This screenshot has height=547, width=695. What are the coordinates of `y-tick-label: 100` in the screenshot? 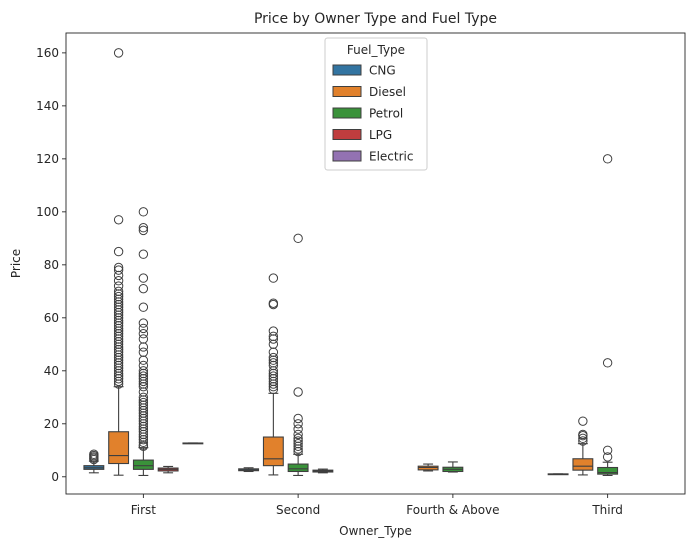 It's located at (47, 212).